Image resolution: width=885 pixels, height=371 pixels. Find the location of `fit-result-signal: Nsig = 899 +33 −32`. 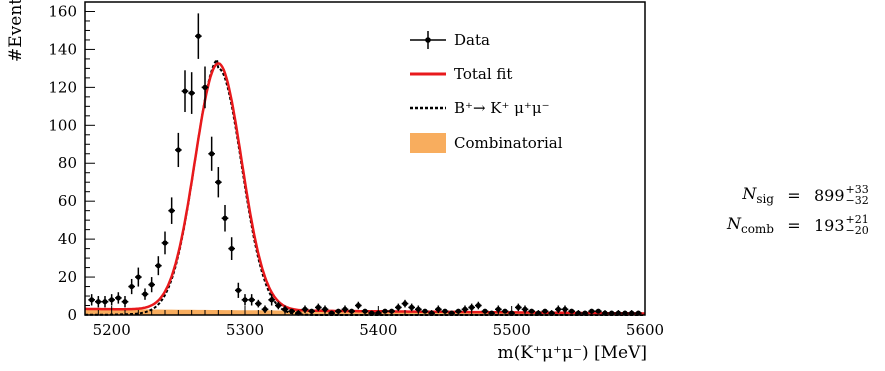

fit-result-signal: Nsig = 899 +33 −32 is located at coordinates (787, 195).